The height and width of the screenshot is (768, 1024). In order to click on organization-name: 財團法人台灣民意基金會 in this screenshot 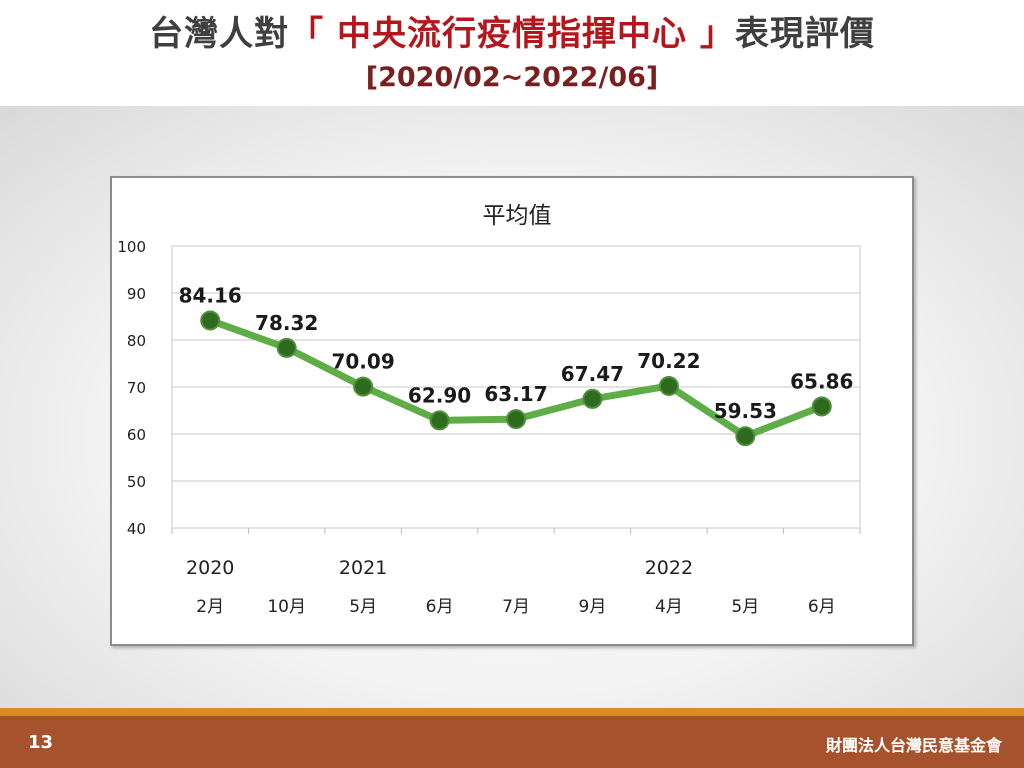, I will do `click(913, 745)`.